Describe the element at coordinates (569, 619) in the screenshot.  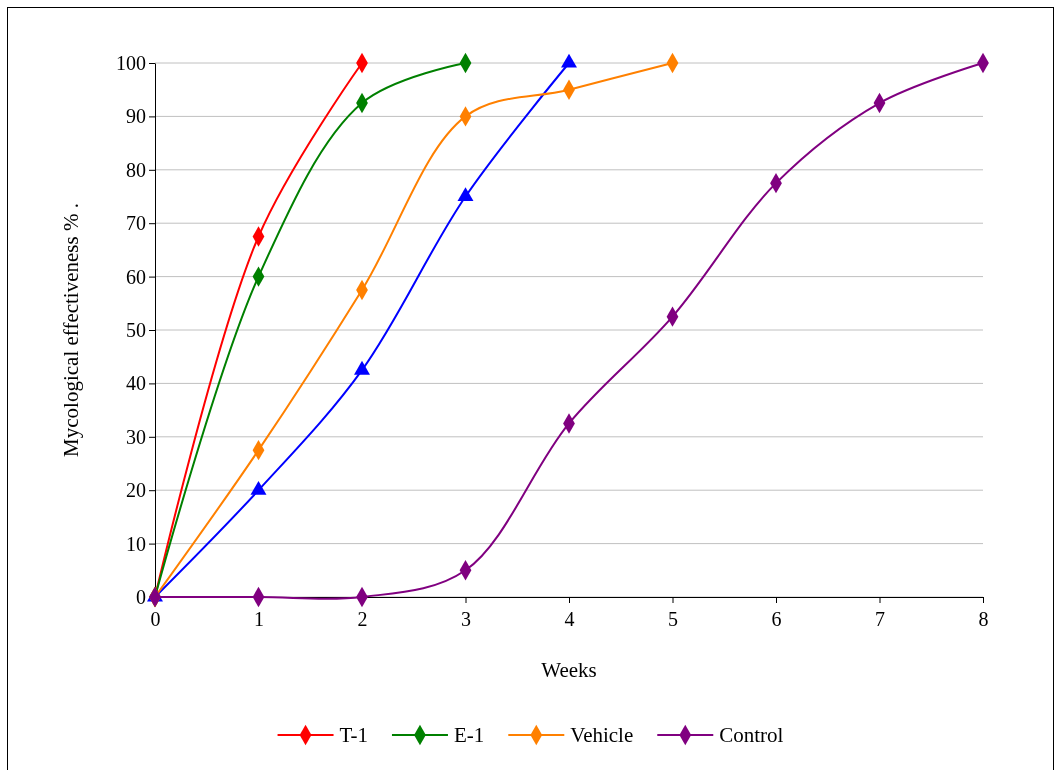
I see `x-tick-label: 4` at that location.